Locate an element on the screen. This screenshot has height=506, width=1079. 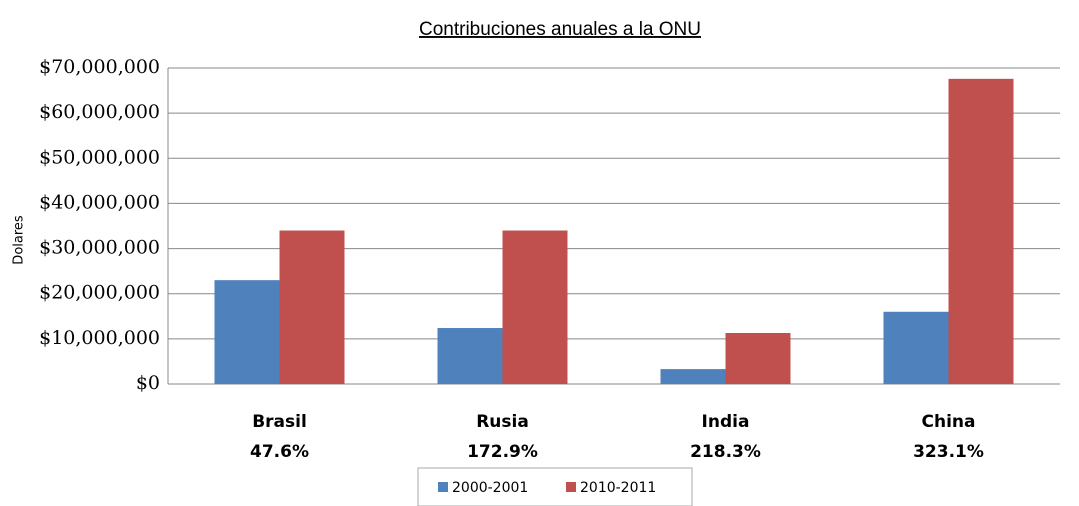
y-tick-label: $50,000,000 is located at coordinates (99, 157).